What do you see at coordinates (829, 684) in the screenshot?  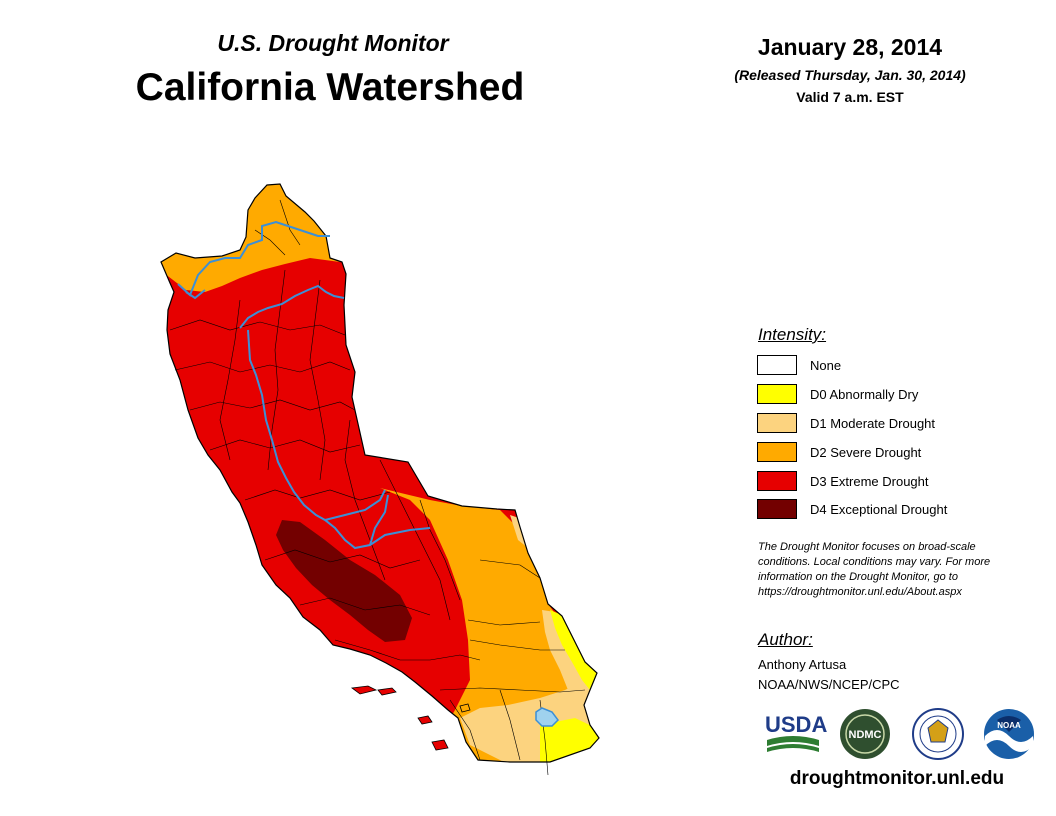 I see `author-org: NOAA/NWS/NCEP/CPC` at bounding box center [829, 684].